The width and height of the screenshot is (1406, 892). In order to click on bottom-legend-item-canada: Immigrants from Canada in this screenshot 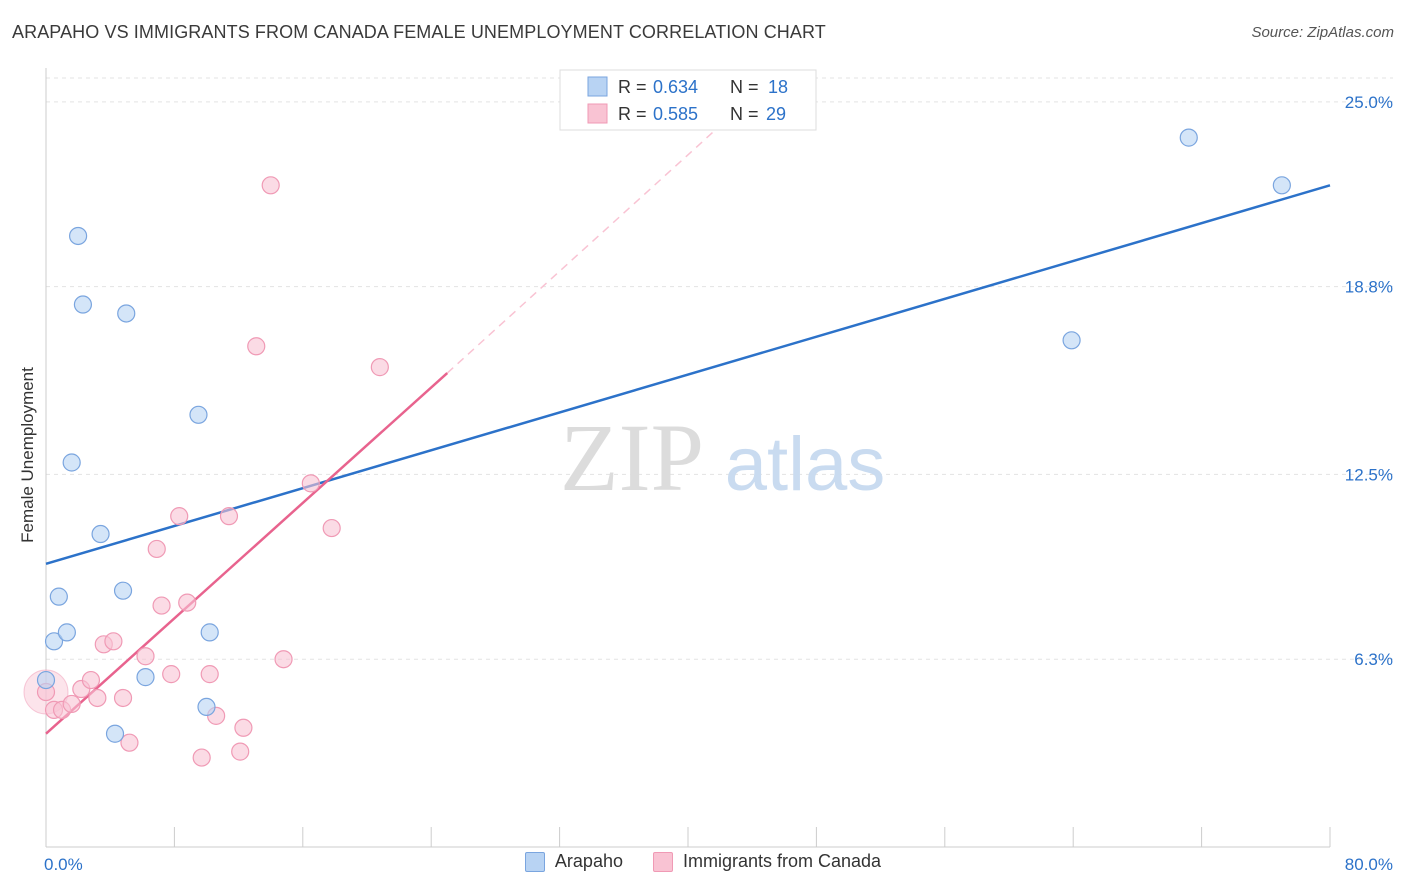, I will do `click(767, 861)`.